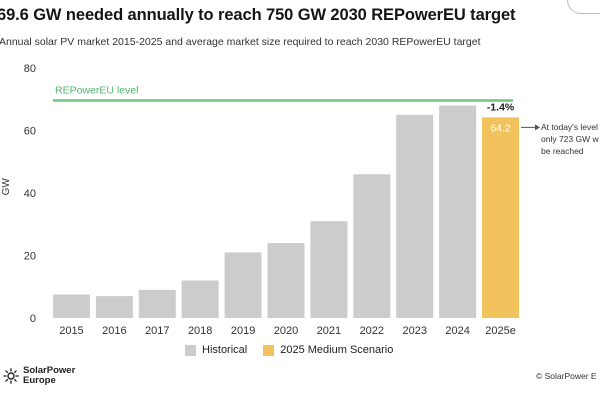  Describe the element at coordinates (337, 350) in the screenshot. I see `legend-label: 2025 Medium Scenario` at that location.